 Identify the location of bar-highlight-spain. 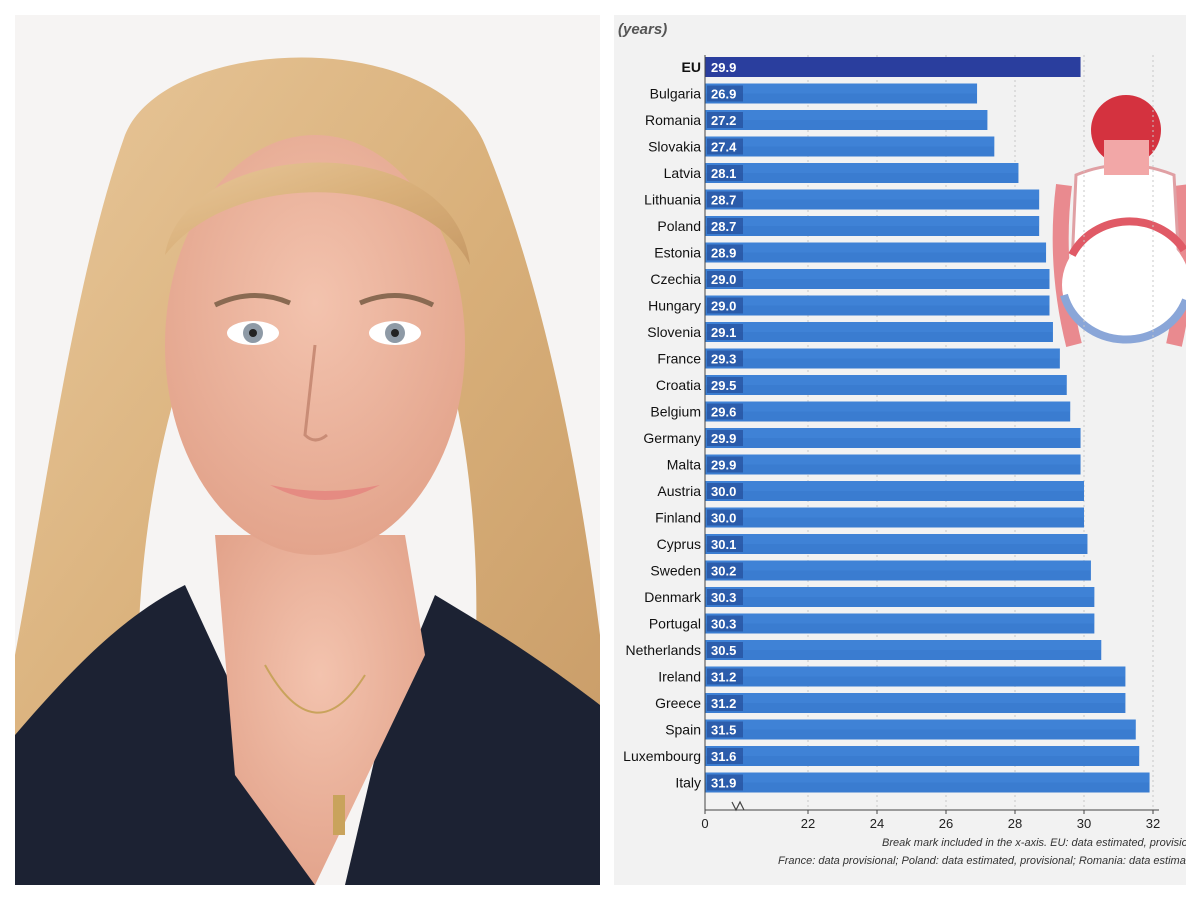
(920, 724).